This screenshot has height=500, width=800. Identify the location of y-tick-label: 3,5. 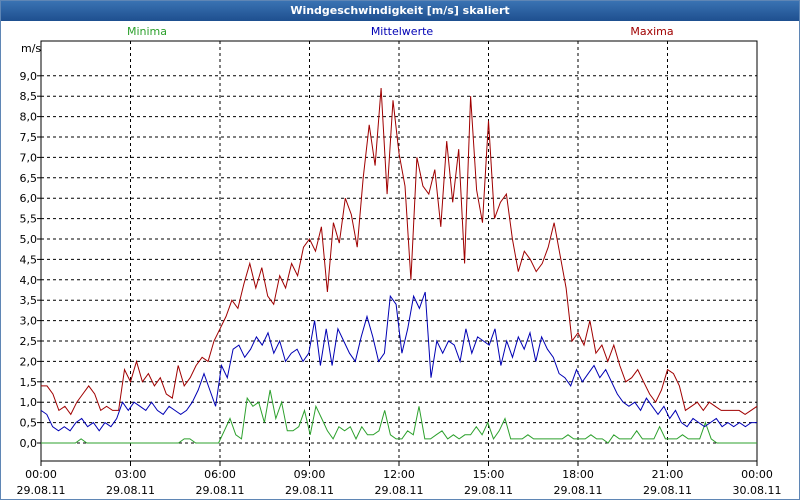
(29, 300).